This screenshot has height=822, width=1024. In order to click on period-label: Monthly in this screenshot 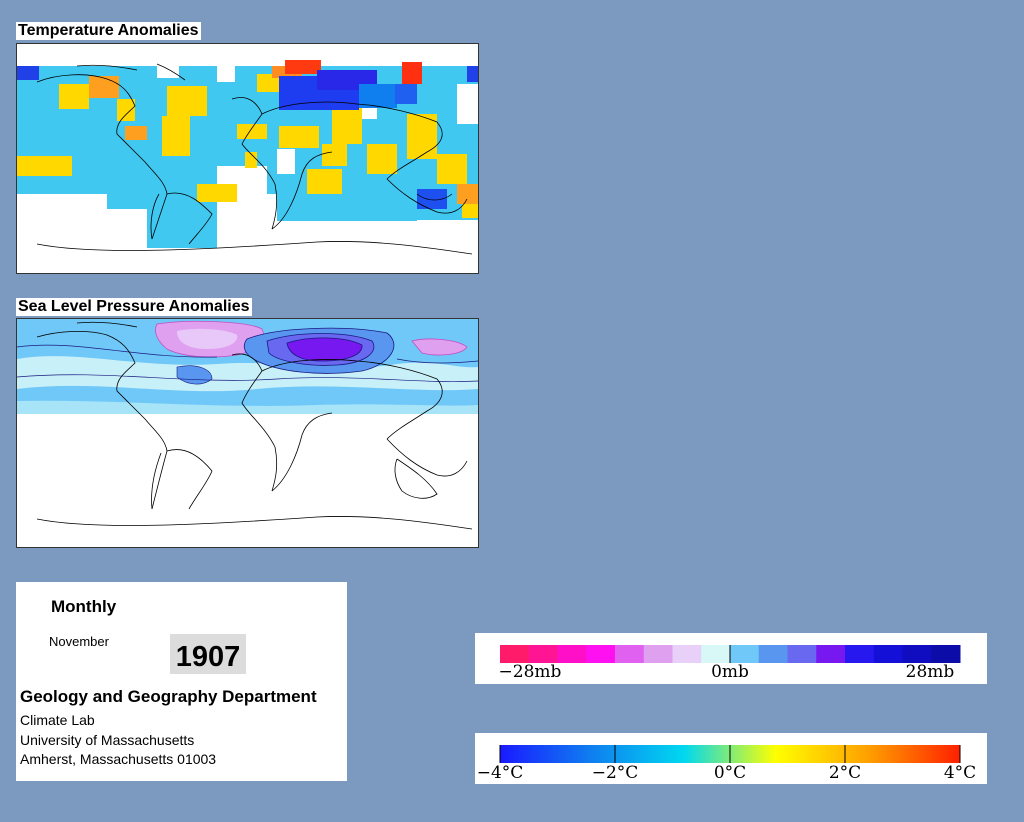, I will do `click(84, 606)`.